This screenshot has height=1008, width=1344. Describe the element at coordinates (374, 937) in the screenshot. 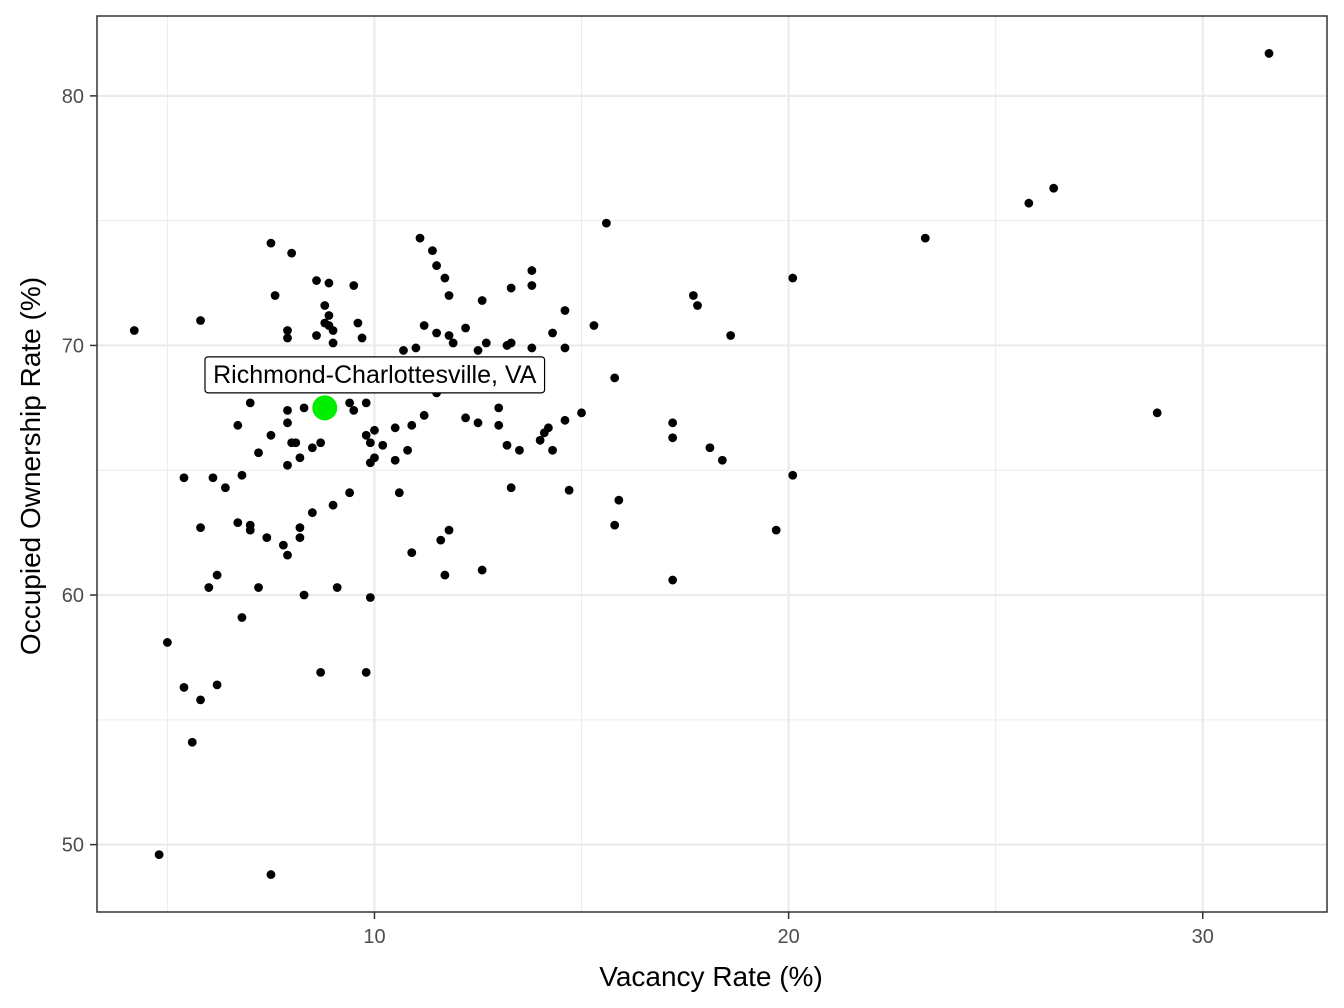

I see `x-tick-label: 10` at that location.